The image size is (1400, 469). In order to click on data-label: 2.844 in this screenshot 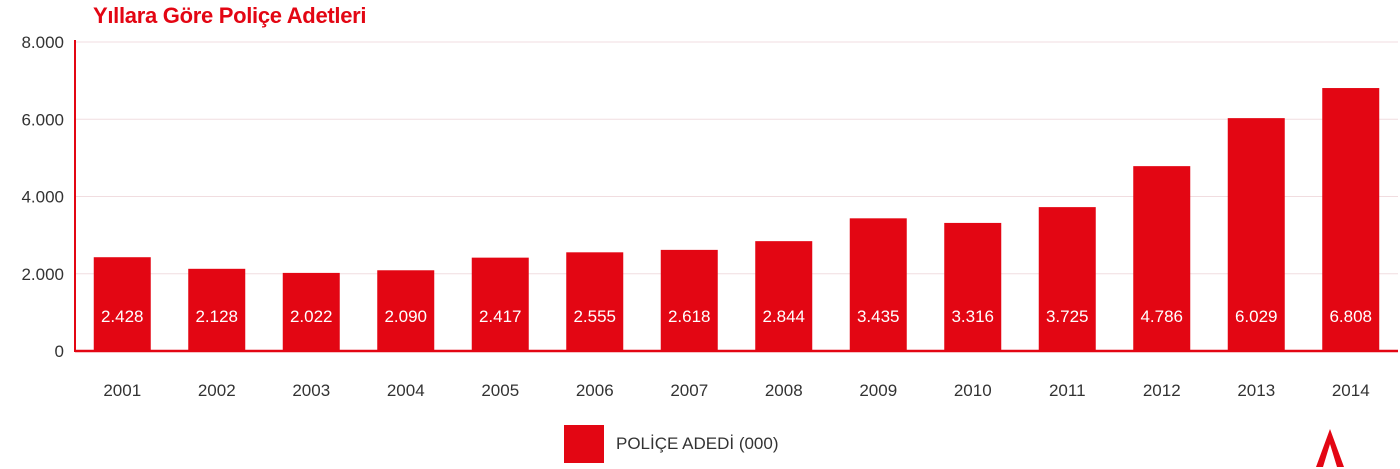, I will do `click(783, 316)`.